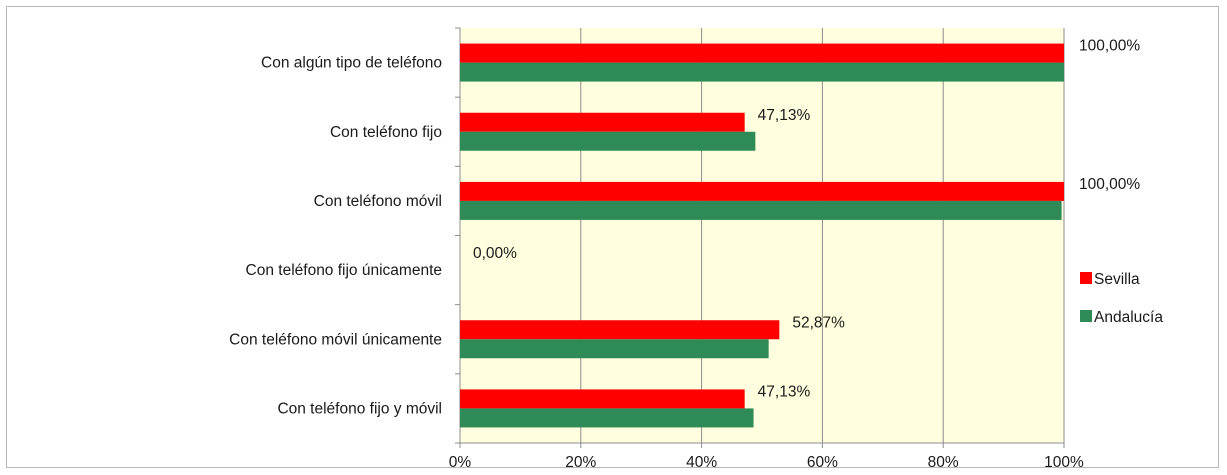 This screenshot has width=1227, height=475. I want to click on category-label: Con teléfono fijo, so click(386, 132).